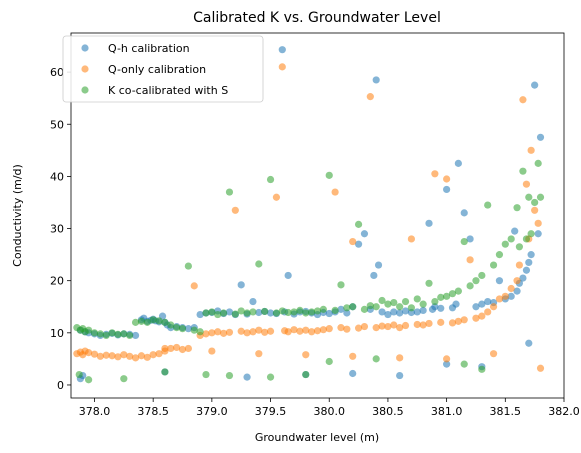  Describe the element at coordinates (157, 69) in the screenshot. I see `legend-label-1: Q-only calibration` at that location.